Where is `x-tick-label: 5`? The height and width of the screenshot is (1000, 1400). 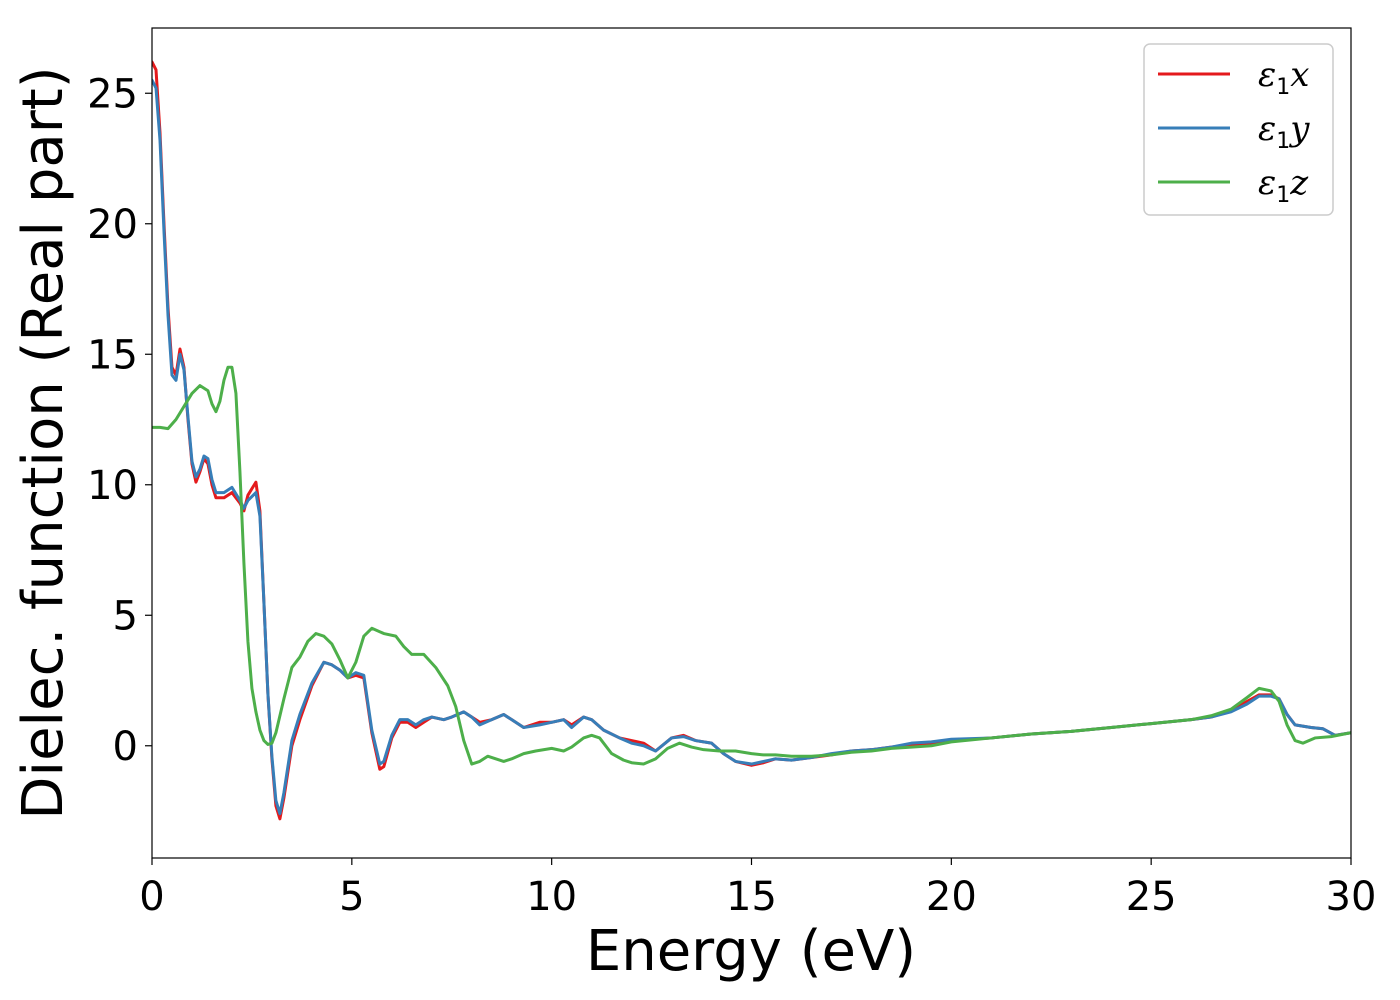 x-tick-label: 5 is located at coordinates (351, 897).